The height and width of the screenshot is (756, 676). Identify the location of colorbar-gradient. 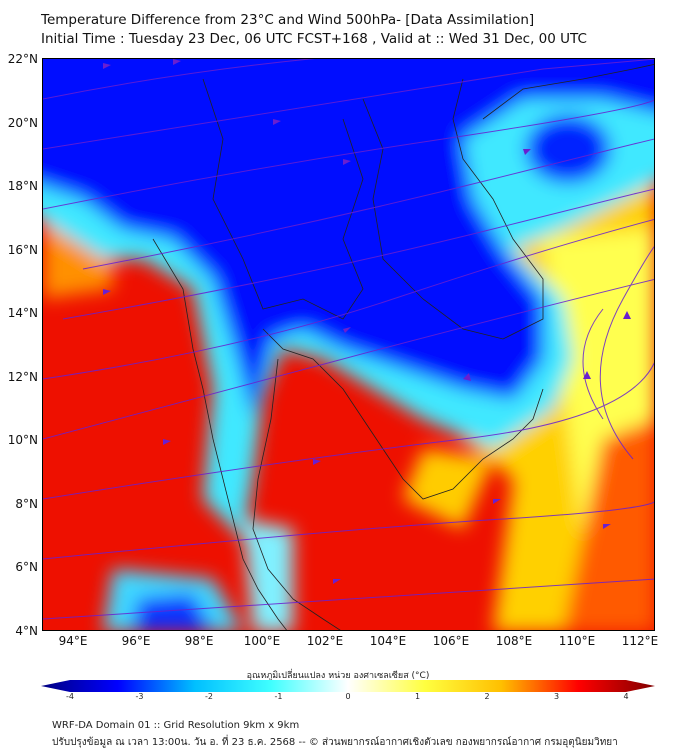
(348, 686).